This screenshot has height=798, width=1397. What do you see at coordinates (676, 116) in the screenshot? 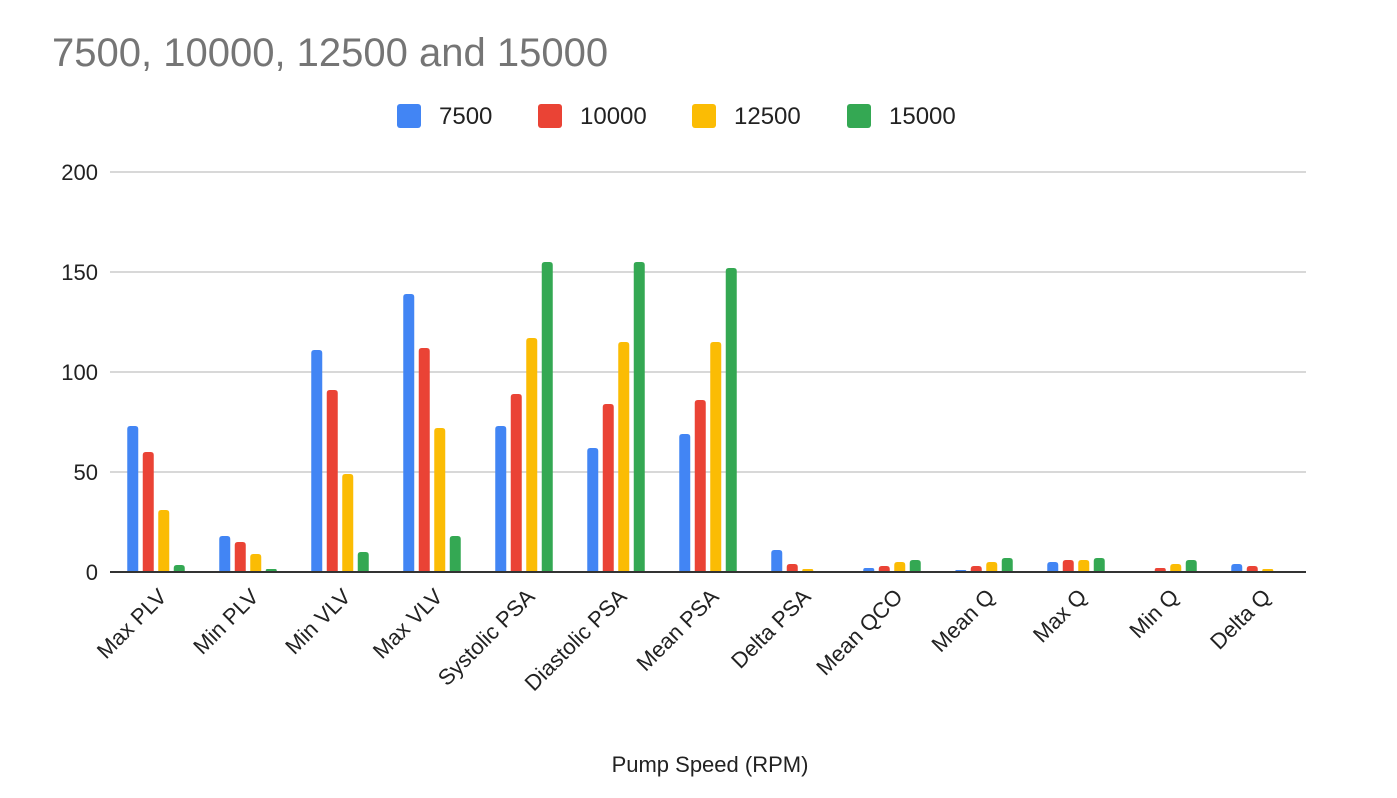
I see `legend: 7500 10000 12500 15000` at bounding box center [676, 116].